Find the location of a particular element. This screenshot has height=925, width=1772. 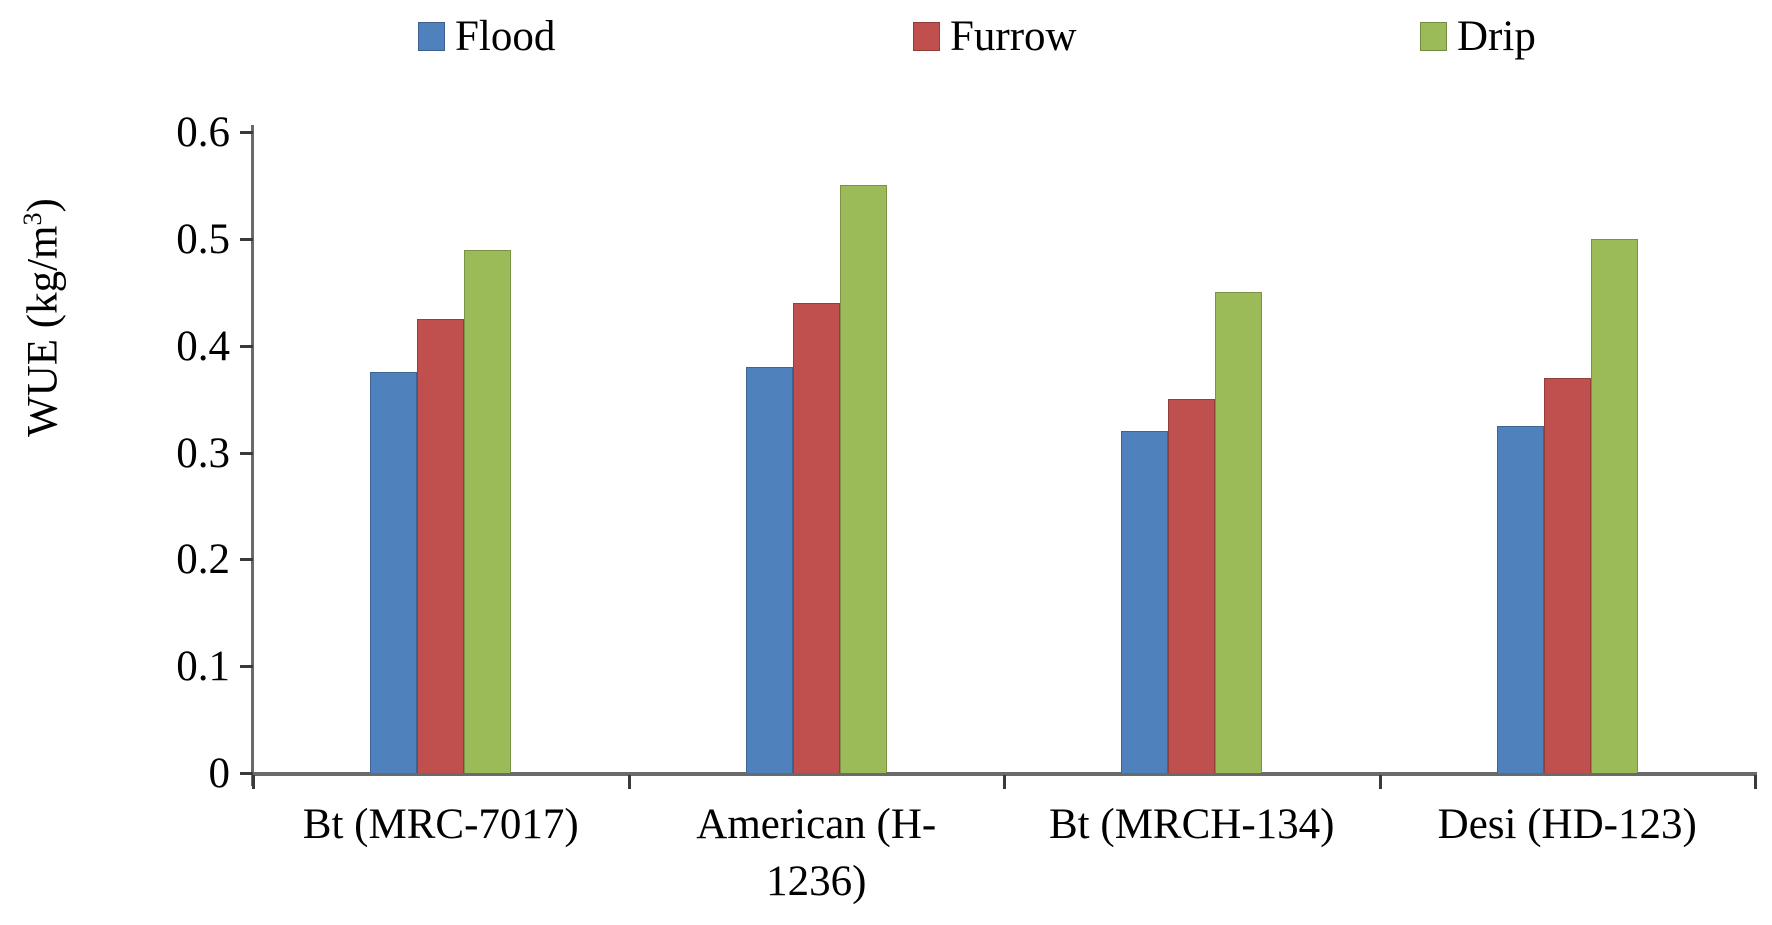

y-axis-tick-label: 0.4 is located at coordinates (203, 346).